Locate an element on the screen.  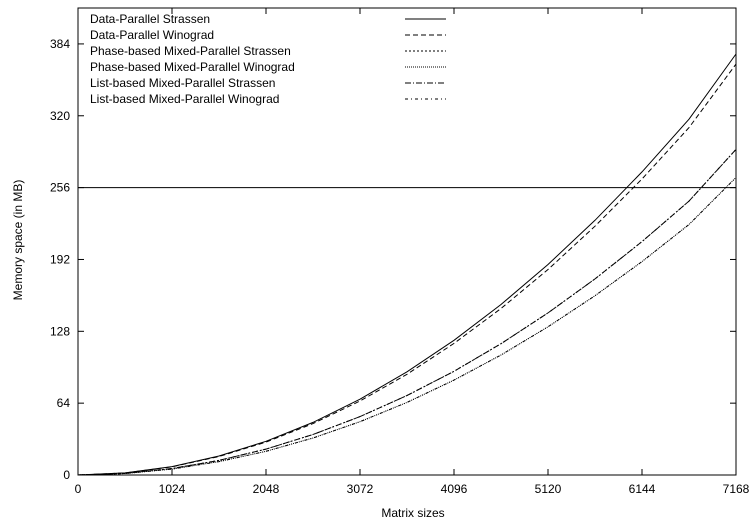
legend-label-4: Phase-based Mixed-Parallel Winograd is located at coordinates (192, 67).